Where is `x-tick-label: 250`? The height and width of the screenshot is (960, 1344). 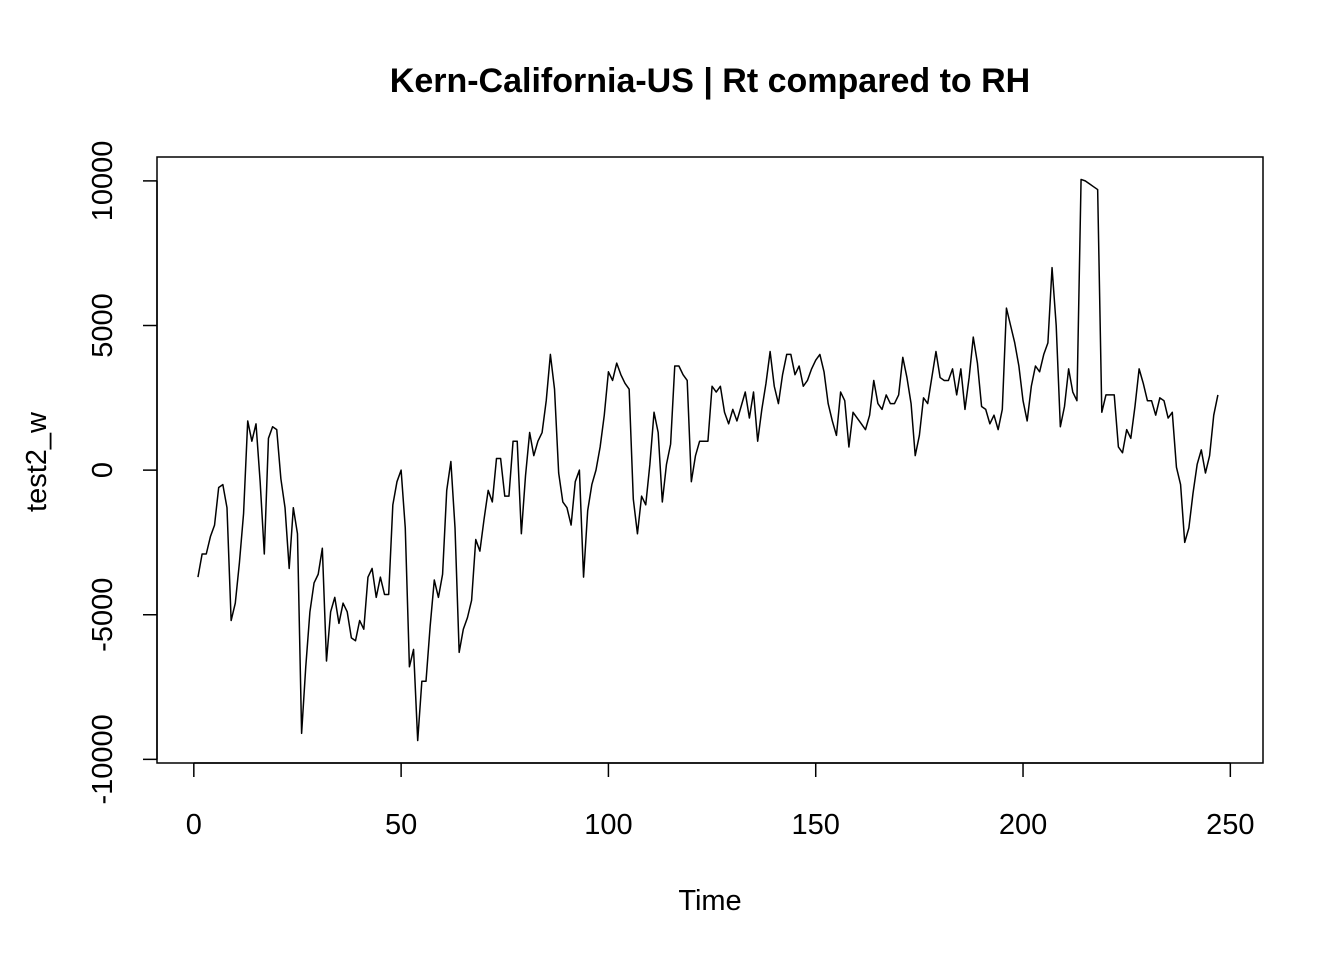 x-tick-label: 250 is located at coordinates (1230, 825).